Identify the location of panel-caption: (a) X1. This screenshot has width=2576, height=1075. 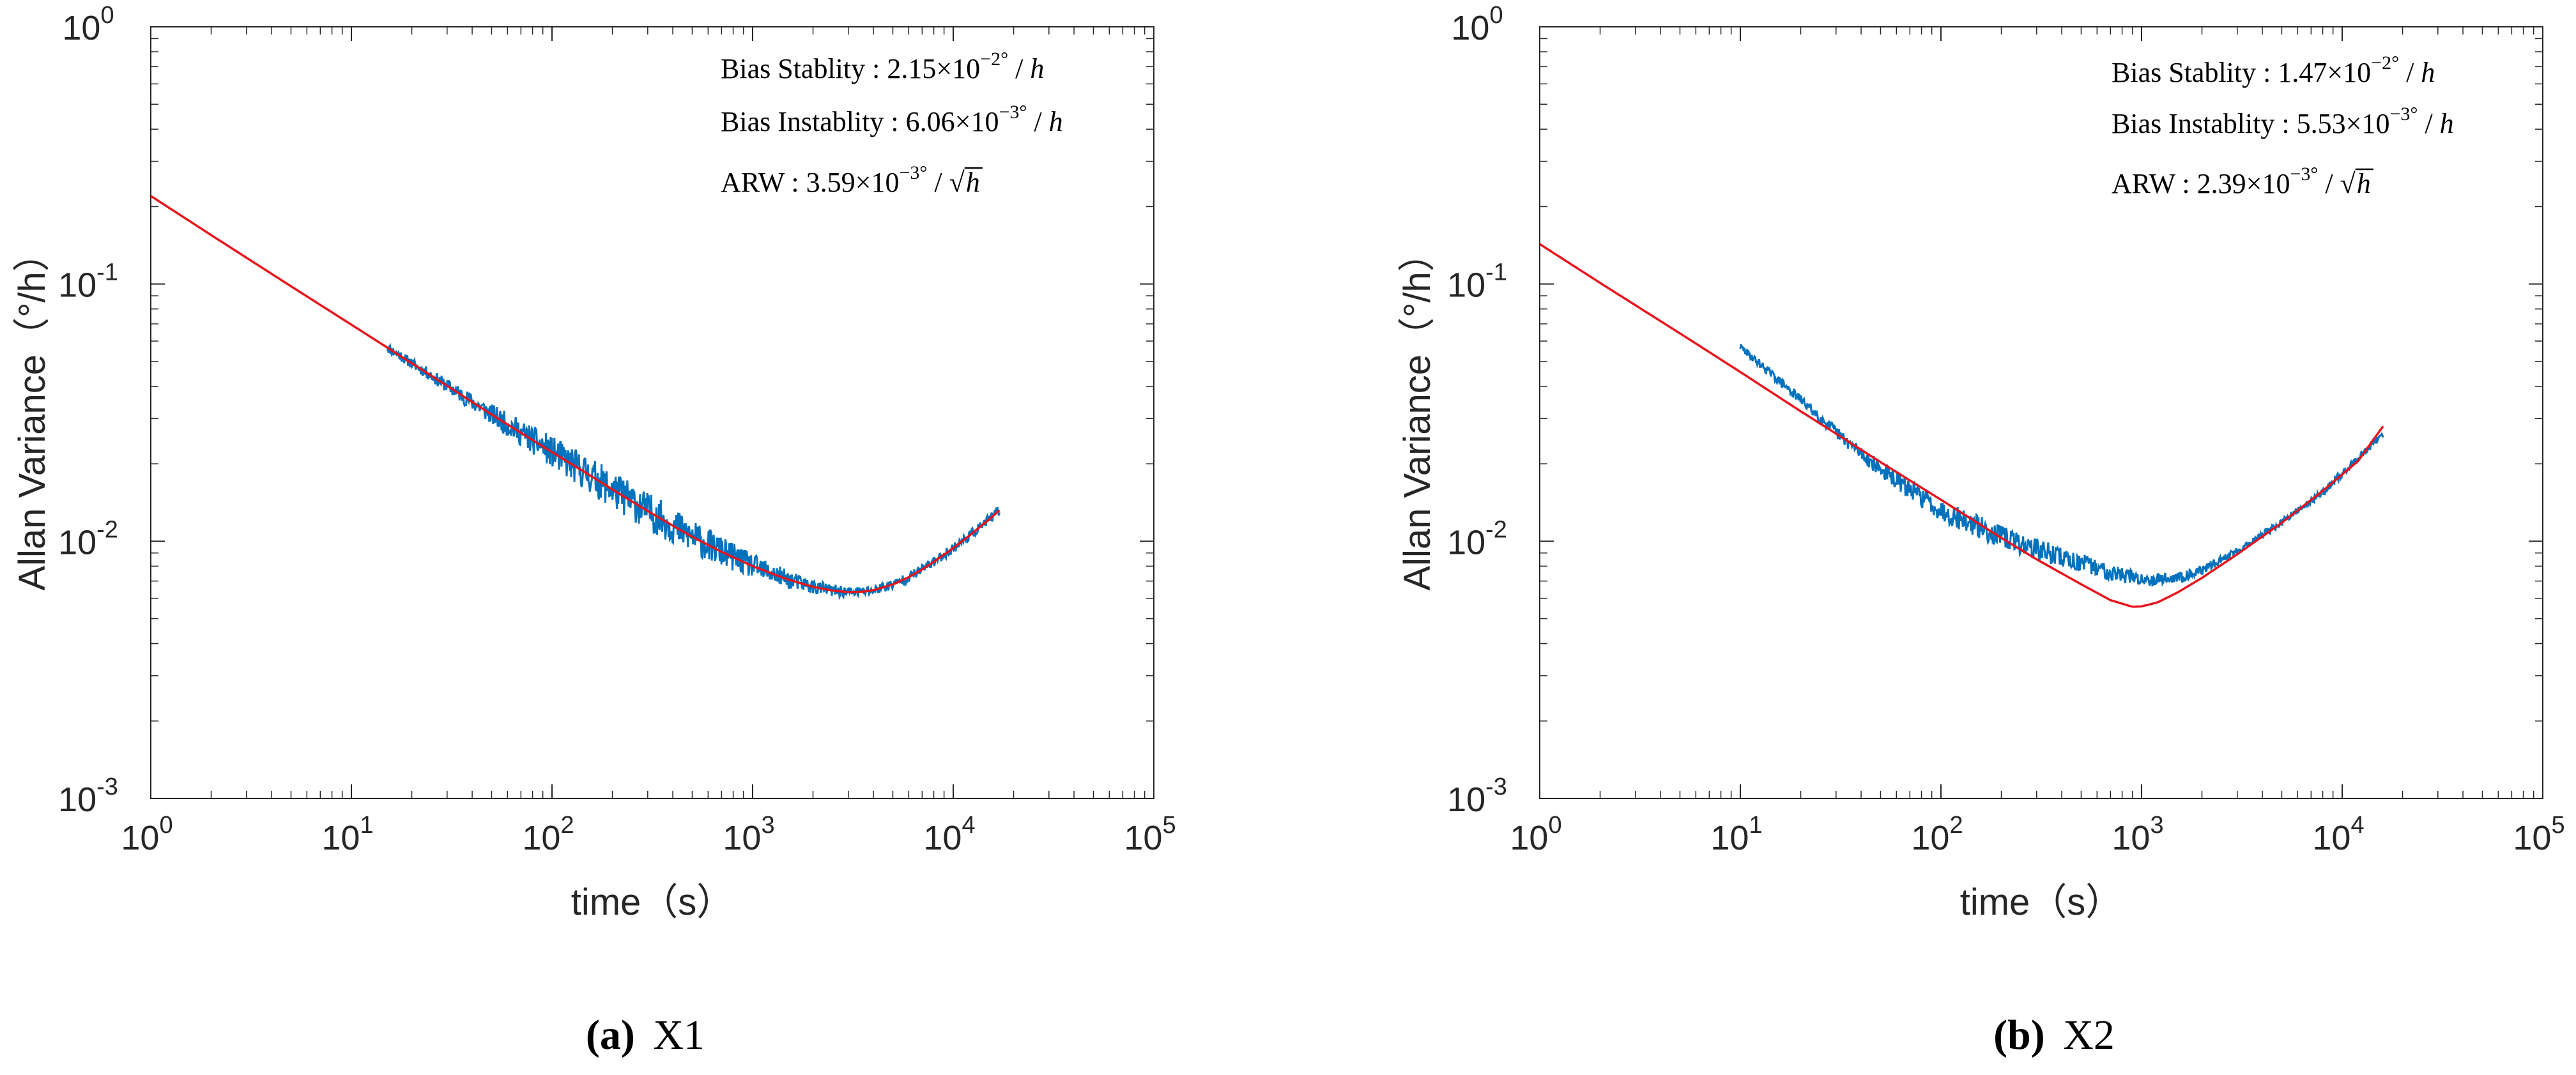
(645, 1035).